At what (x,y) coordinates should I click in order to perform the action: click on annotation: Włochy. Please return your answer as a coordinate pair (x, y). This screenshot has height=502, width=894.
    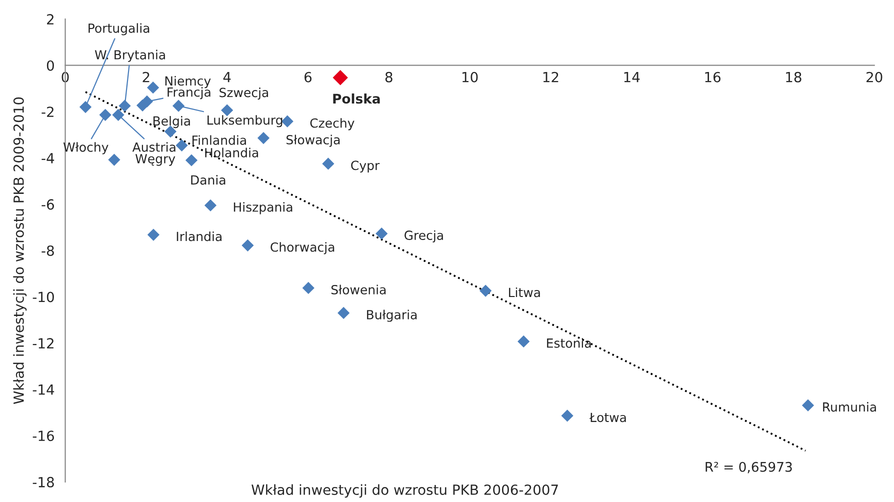
    Looking at the image, I should click on (85, 148).